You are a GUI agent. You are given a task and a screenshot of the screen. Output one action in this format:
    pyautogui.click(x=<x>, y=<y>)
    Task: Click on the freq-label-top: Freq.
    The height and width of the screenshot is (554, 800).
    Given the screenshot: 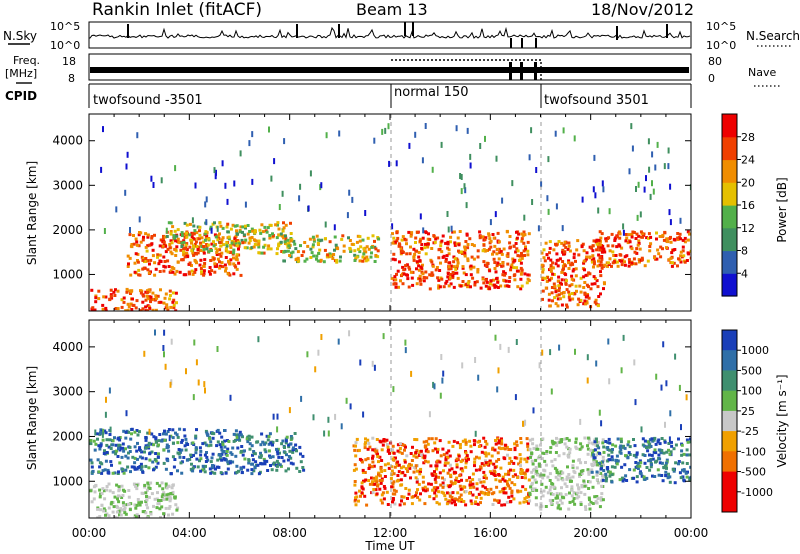 What is the action you would take?
    pyautogui.click(x=26, y=60)
    